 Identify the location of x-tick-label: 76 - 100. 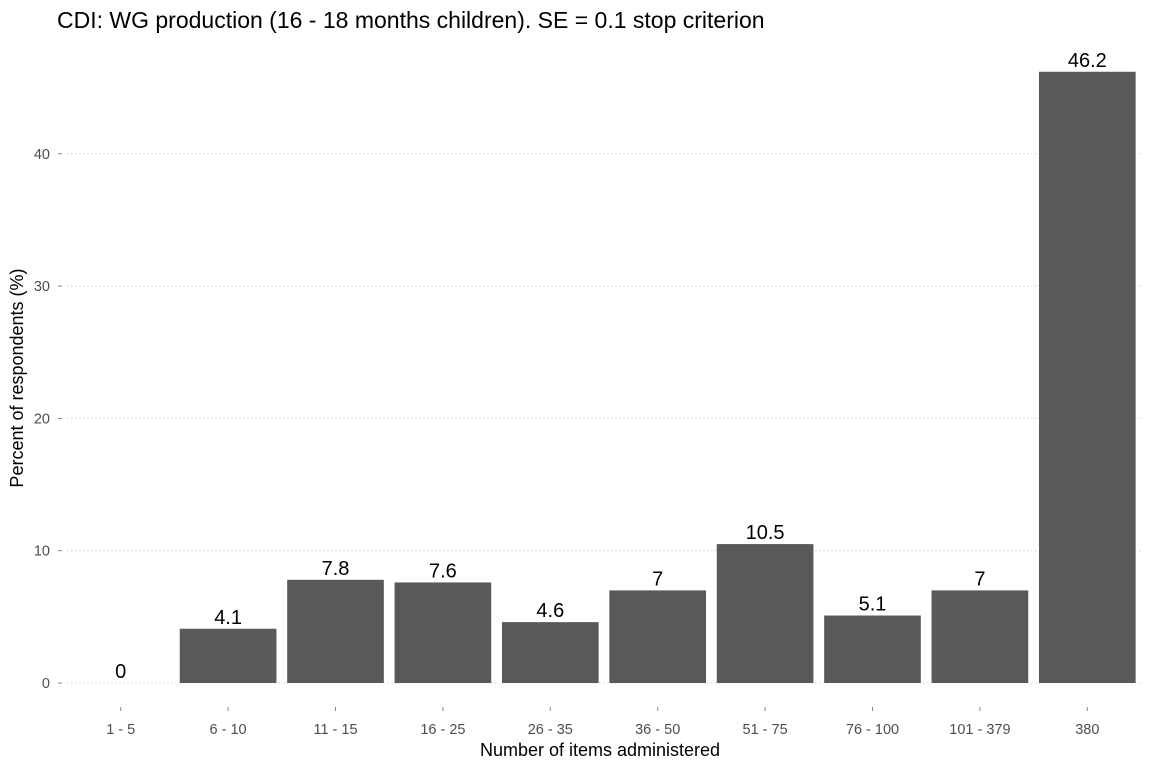
(872, 730).